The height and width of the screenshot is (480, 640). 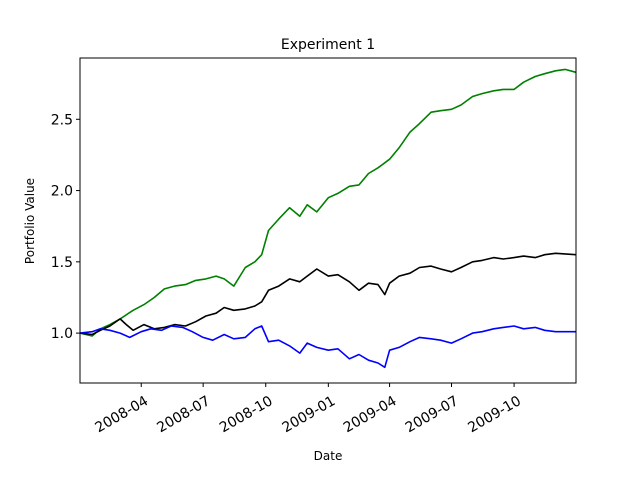 What do you see at coordinates (30, 221) in the screenshot?
I see `y-axis-title: Portfolio Value` at bounding box center [30, 221].